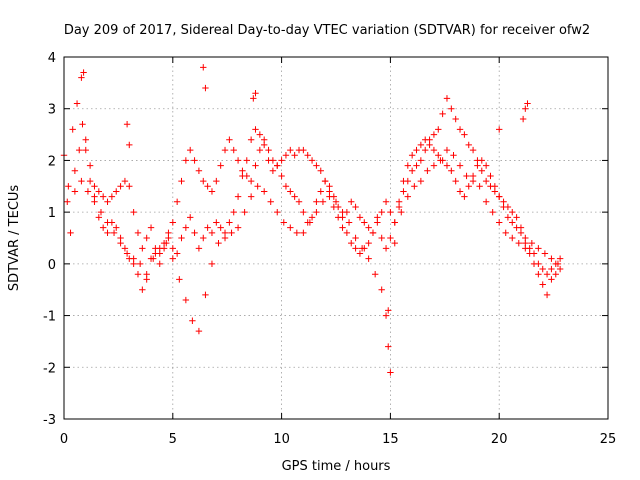 The width and height of the screenshot is (640, 480). Describe the element at coordinates (173, 439) in the screenshot. I see `x-tick-label: 5` at that location.